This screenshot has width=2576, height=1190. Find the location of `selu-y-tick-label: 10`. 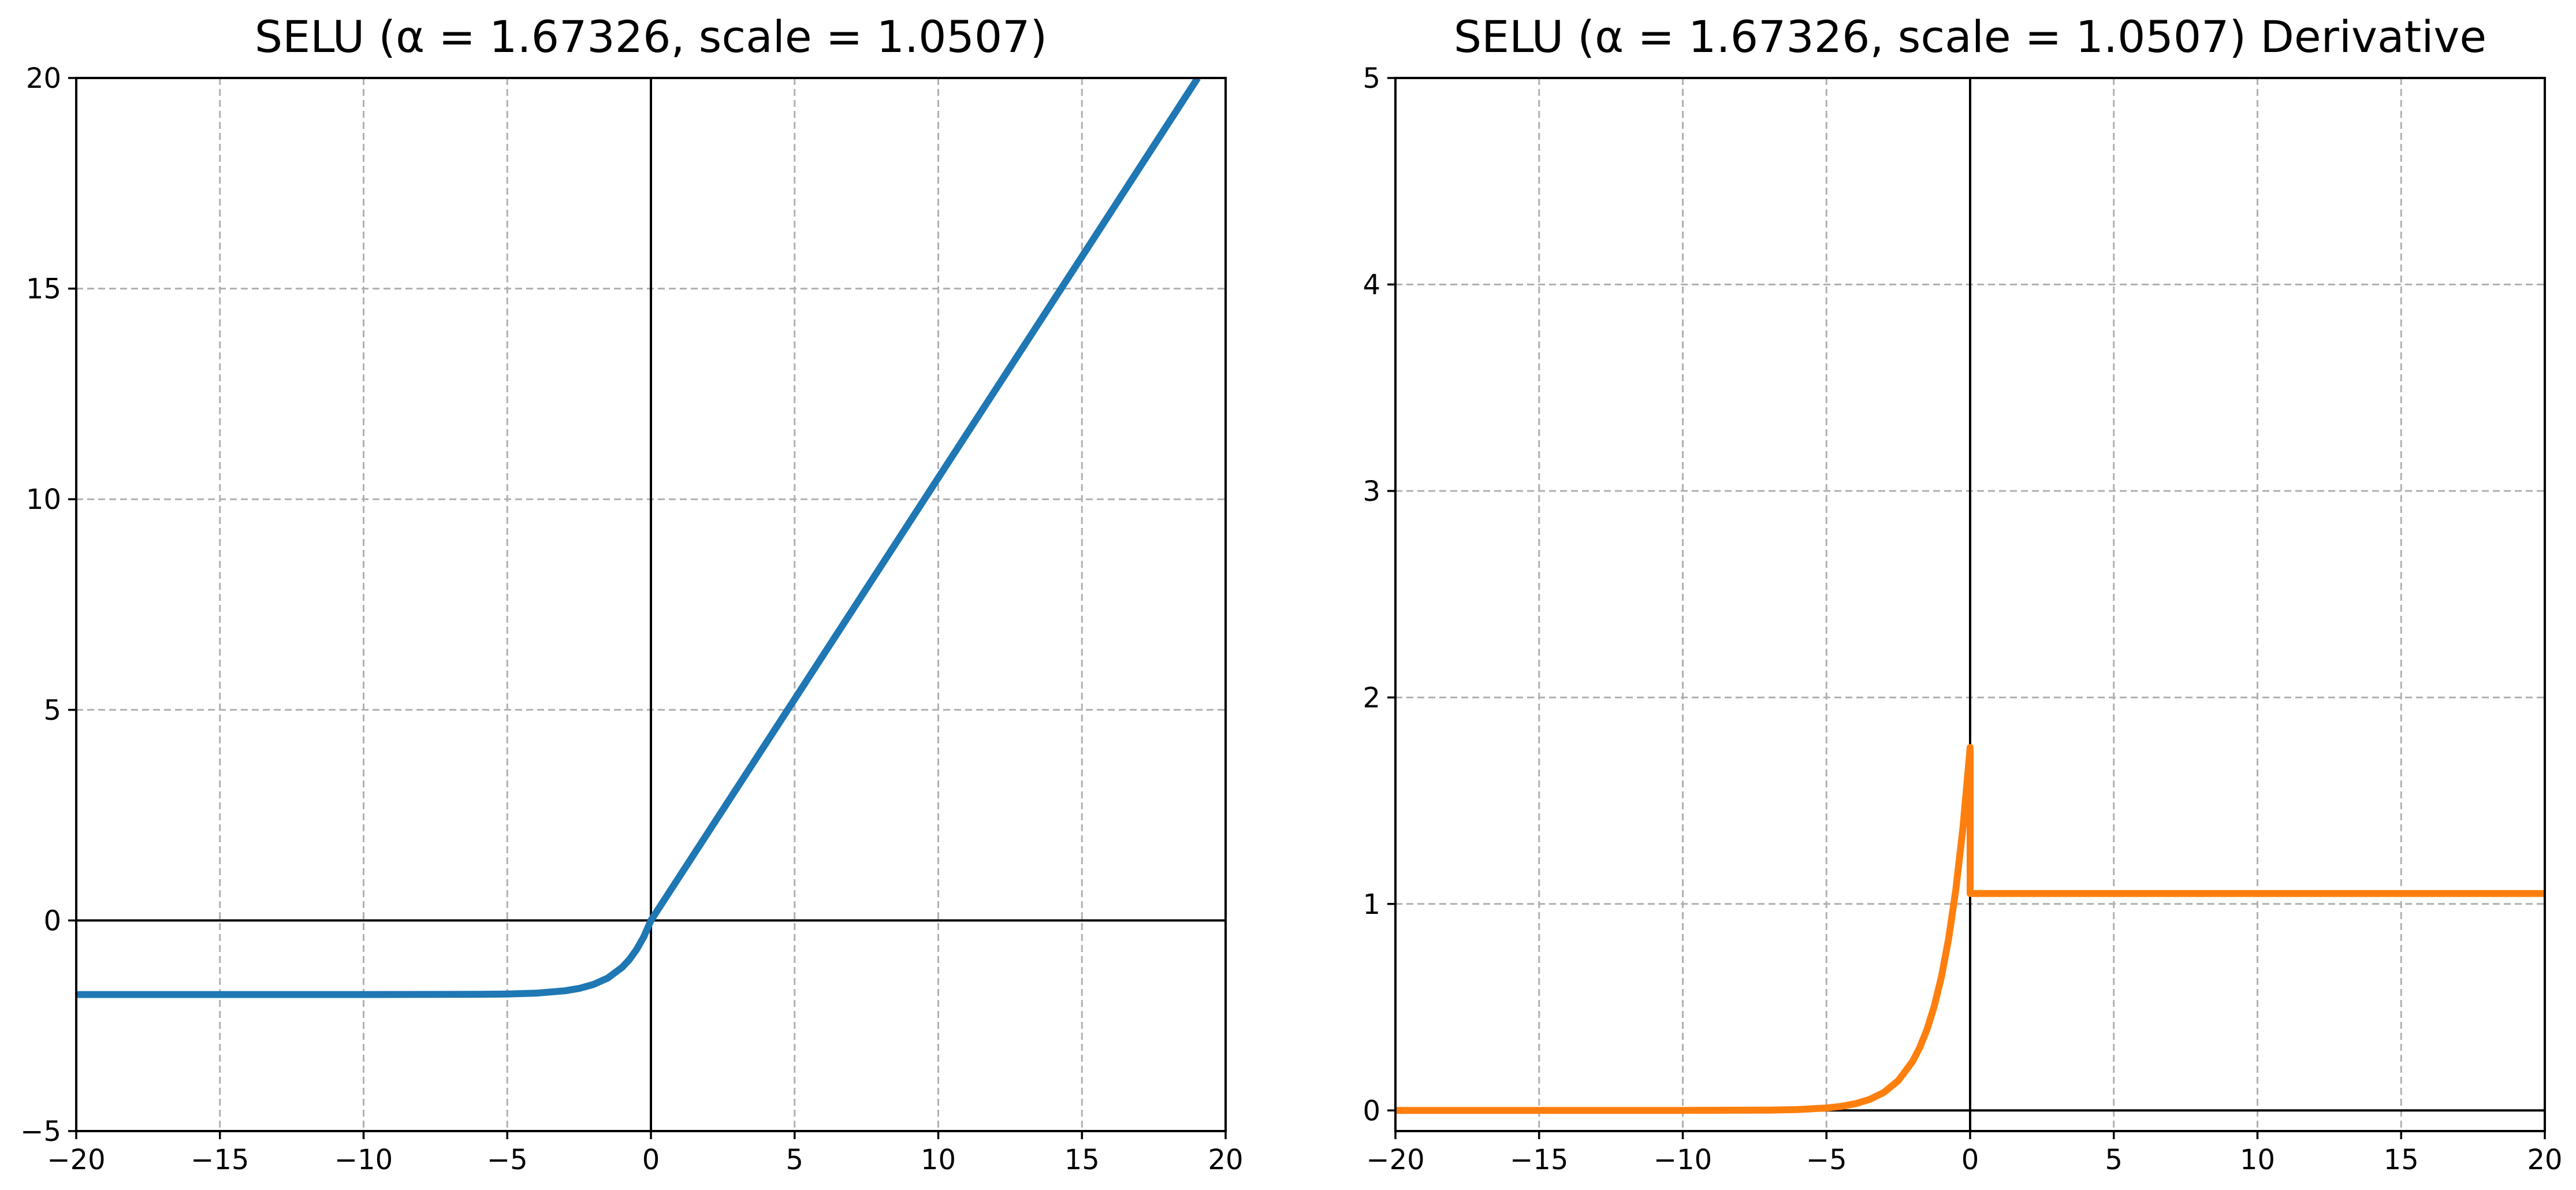

selu-y-tick-label: 10 is located at coordinates (43, 500).